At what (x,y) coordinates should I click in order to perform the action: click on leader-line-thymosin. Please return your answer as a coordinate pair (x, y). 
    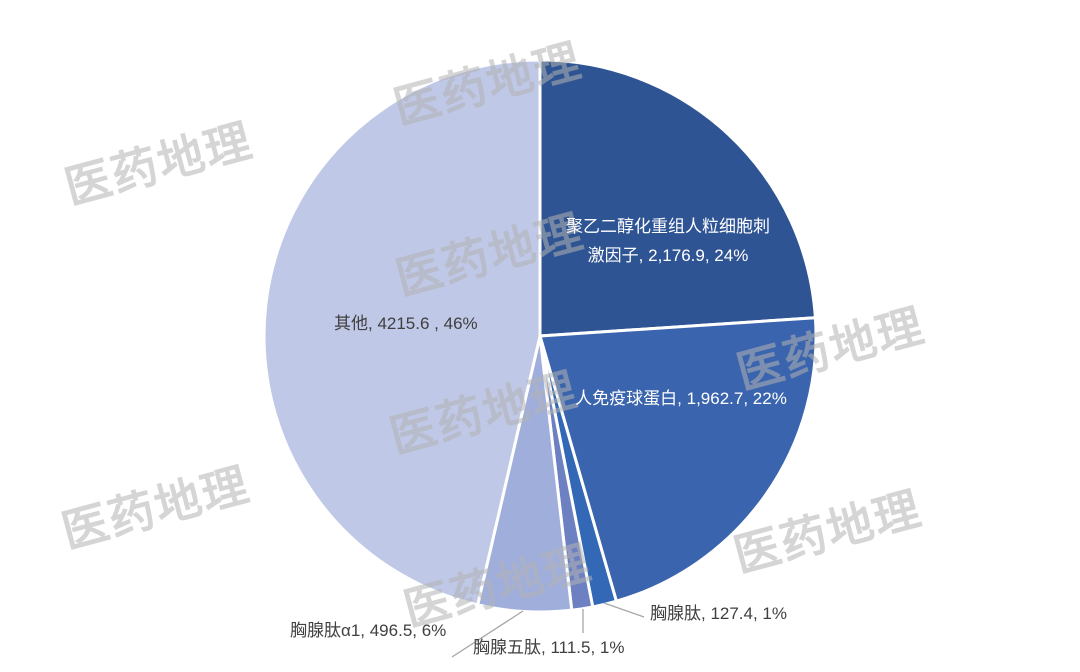
    Looking at the image, I should click on (624, 610).